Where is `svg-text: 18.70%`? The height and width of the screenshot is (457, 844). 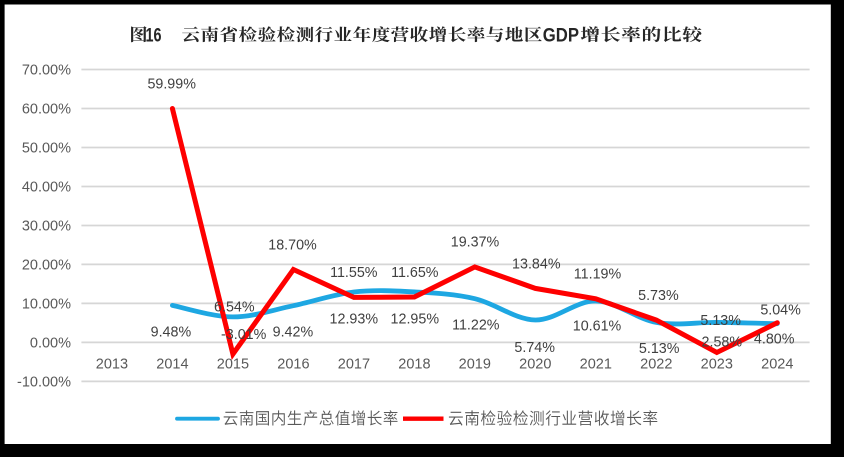 svg-text: 18.70% is located at coordinates (292, 245).